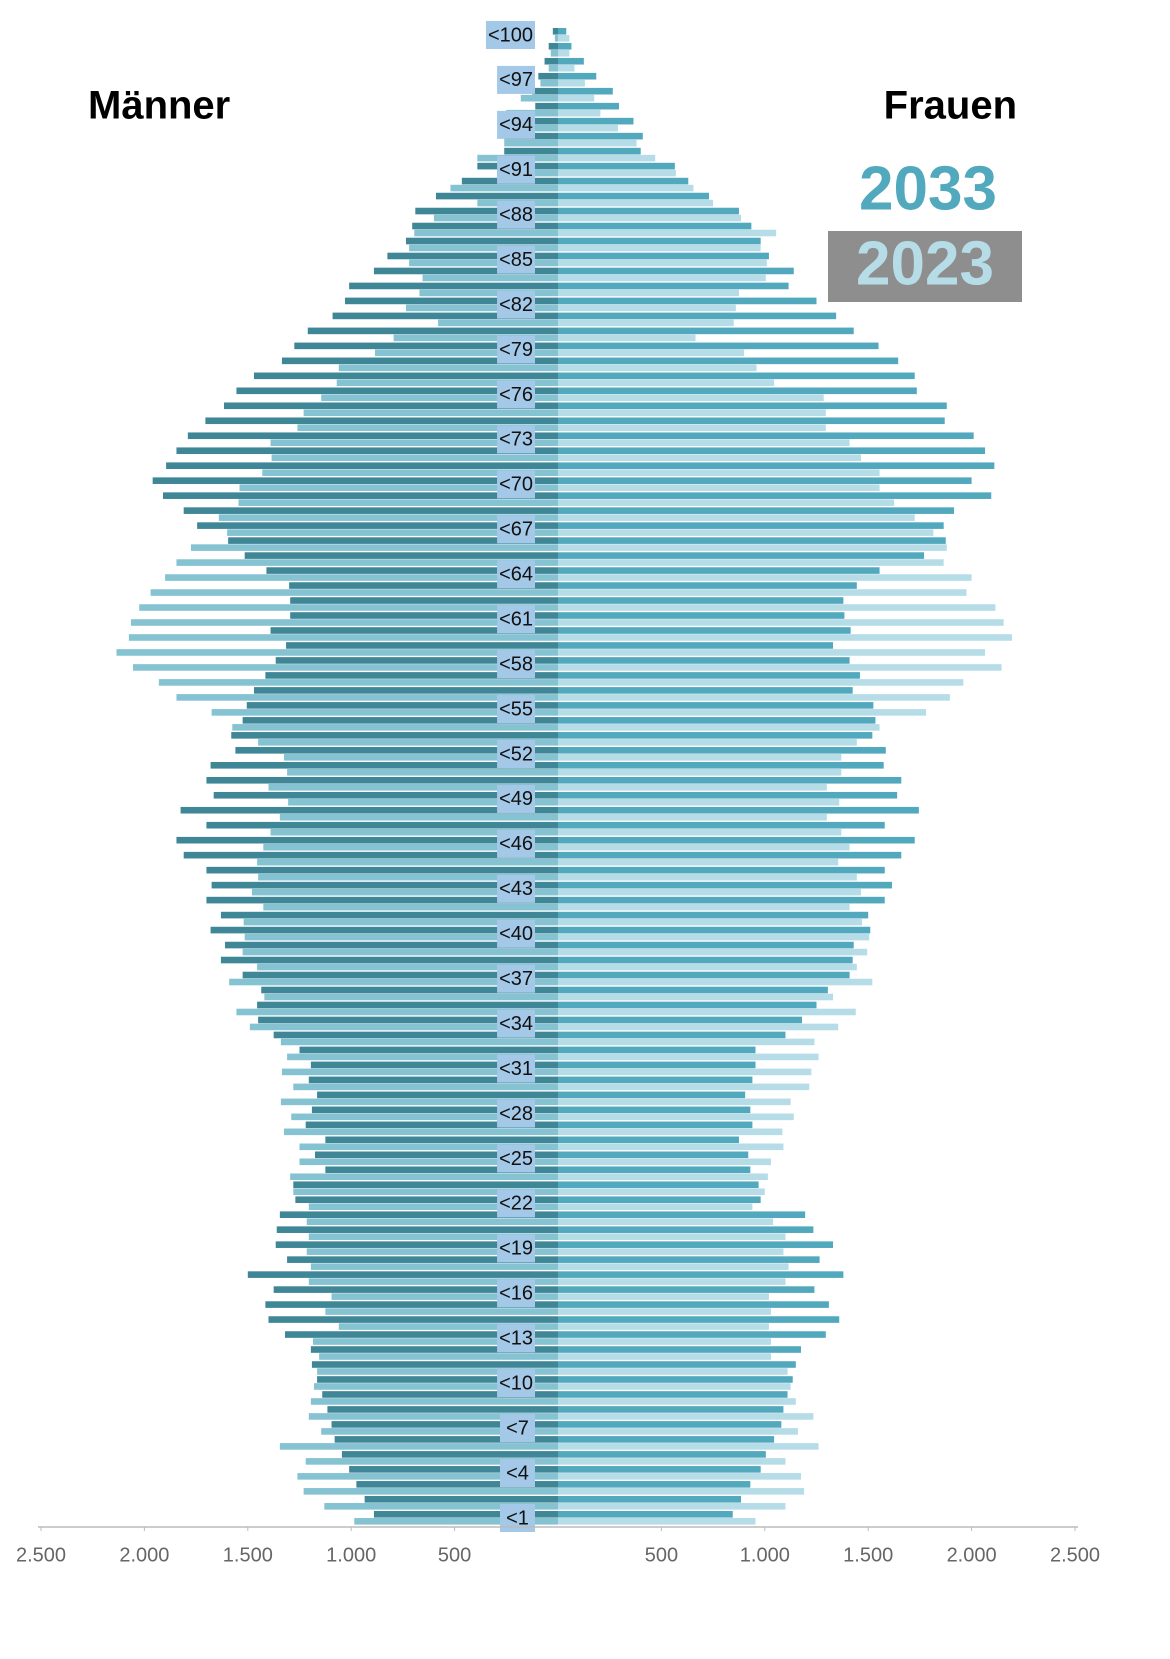  What do you see at coordinates (516, 1339) in the screenshot?
I see `age-label: <13` at bounding box center [516, 1339].